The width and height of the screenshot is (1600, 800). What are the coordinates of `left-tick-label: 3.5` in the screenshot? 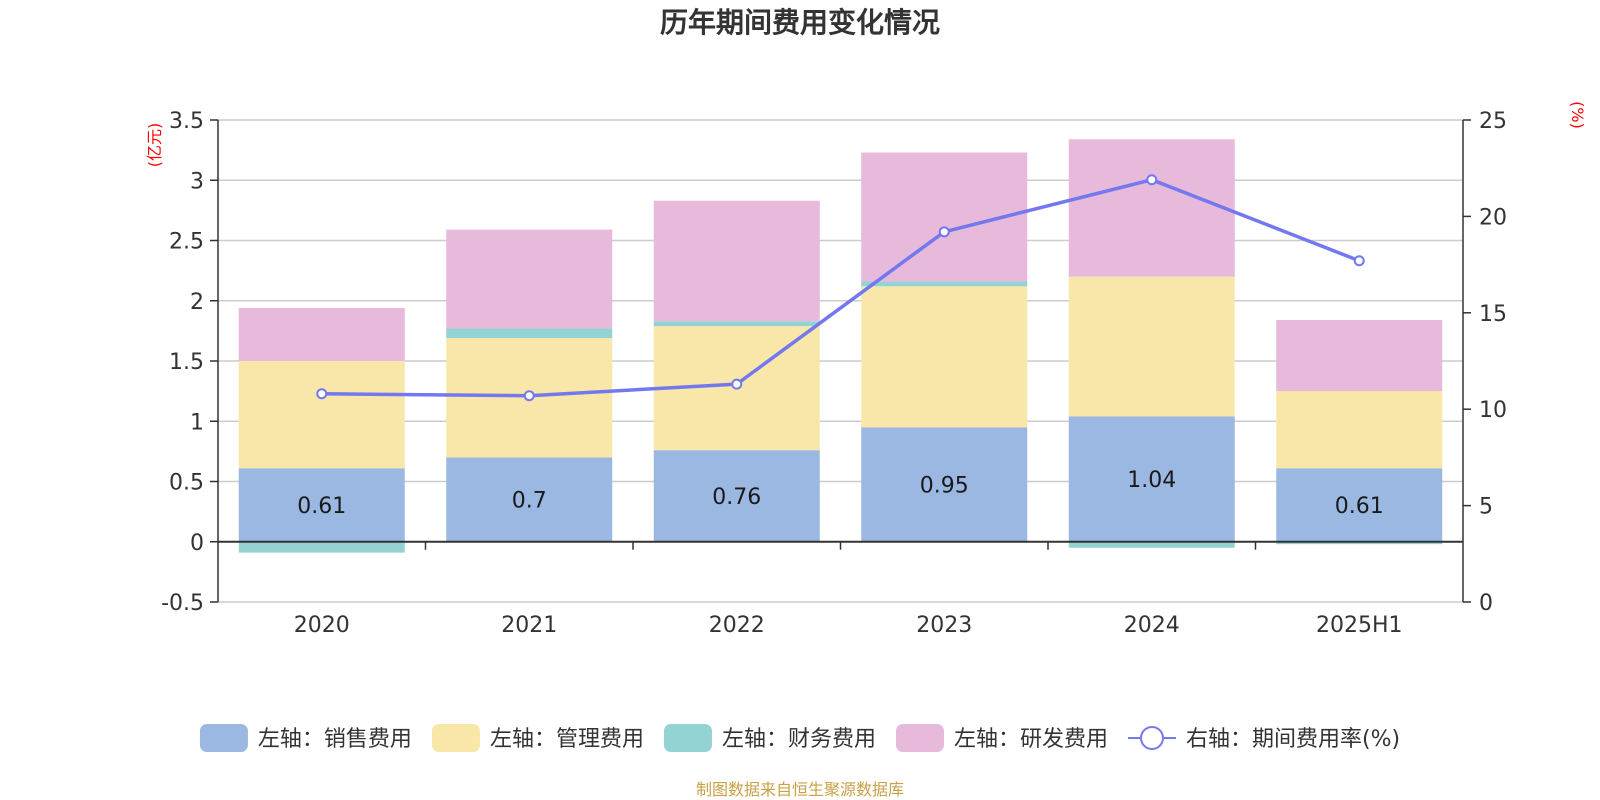 It's located at (186, 121).